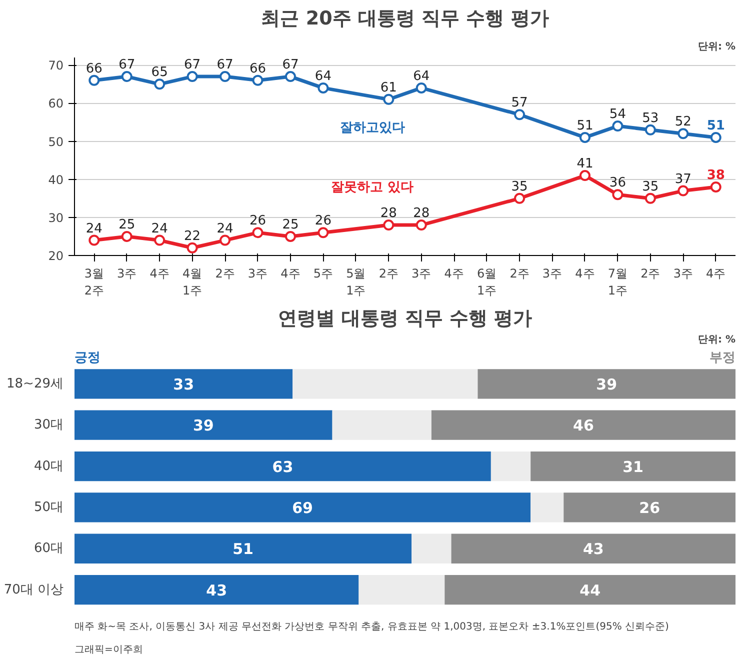 The image size is (750, 660). What do you see at coordinates (617, 114) in the screenshot?
I see `data-label: 54` at bounding box center [617, 114].